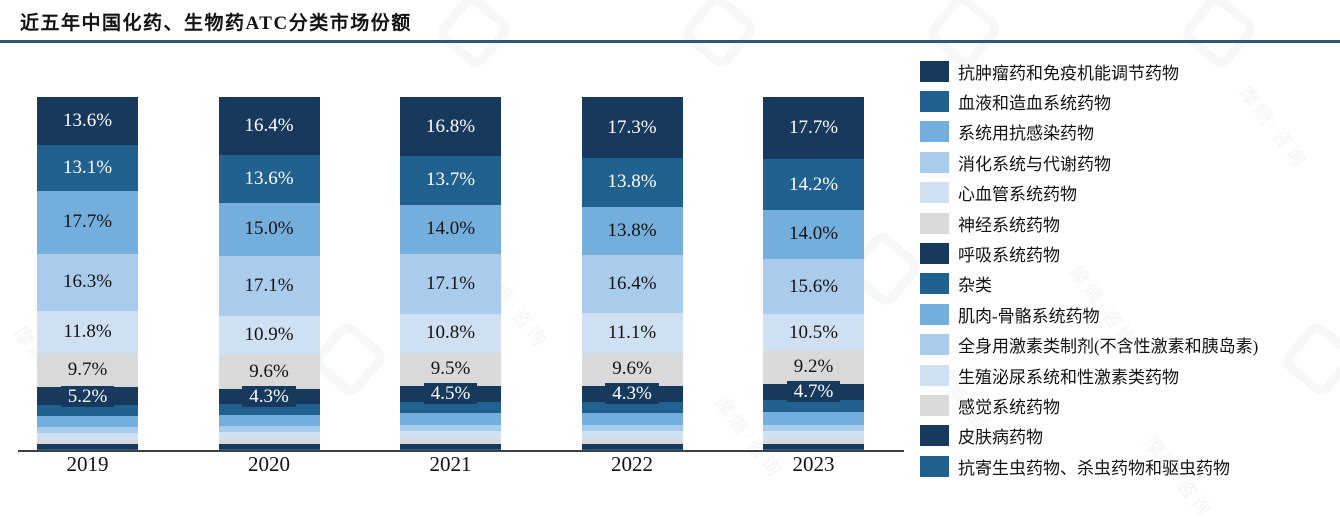  I want to click on legend-item-10: 全身用激素类制剂(不含性激素和胰岛素), so click(1130, 345).